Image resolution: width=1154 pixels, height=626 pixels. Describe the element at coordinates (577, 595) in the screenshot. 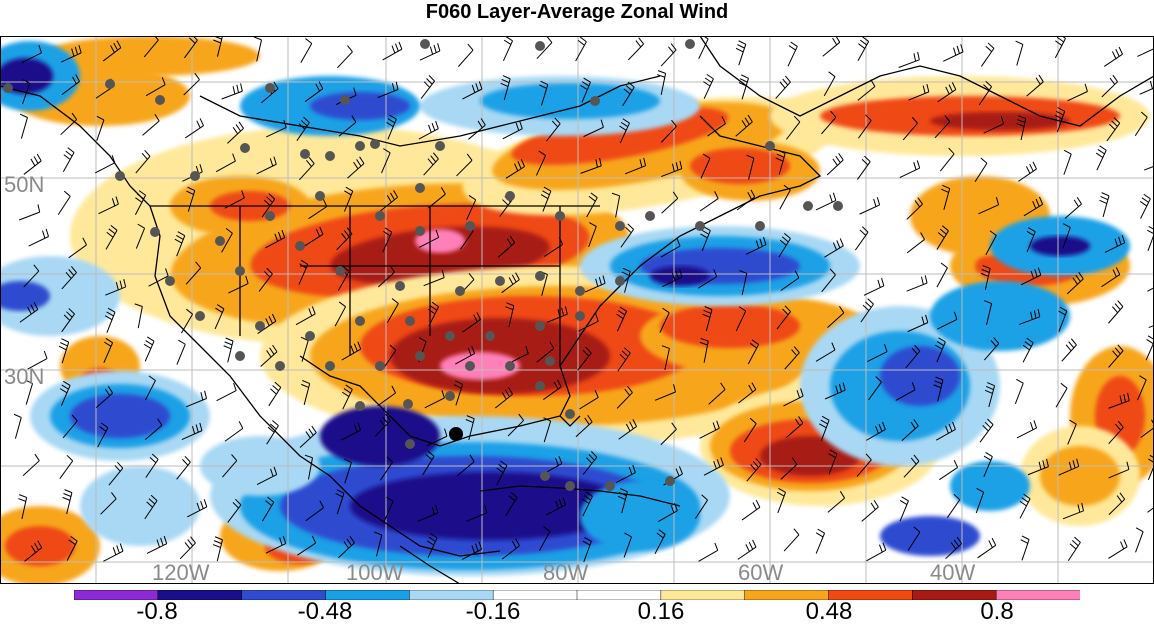

I see `colorbar` at that location.